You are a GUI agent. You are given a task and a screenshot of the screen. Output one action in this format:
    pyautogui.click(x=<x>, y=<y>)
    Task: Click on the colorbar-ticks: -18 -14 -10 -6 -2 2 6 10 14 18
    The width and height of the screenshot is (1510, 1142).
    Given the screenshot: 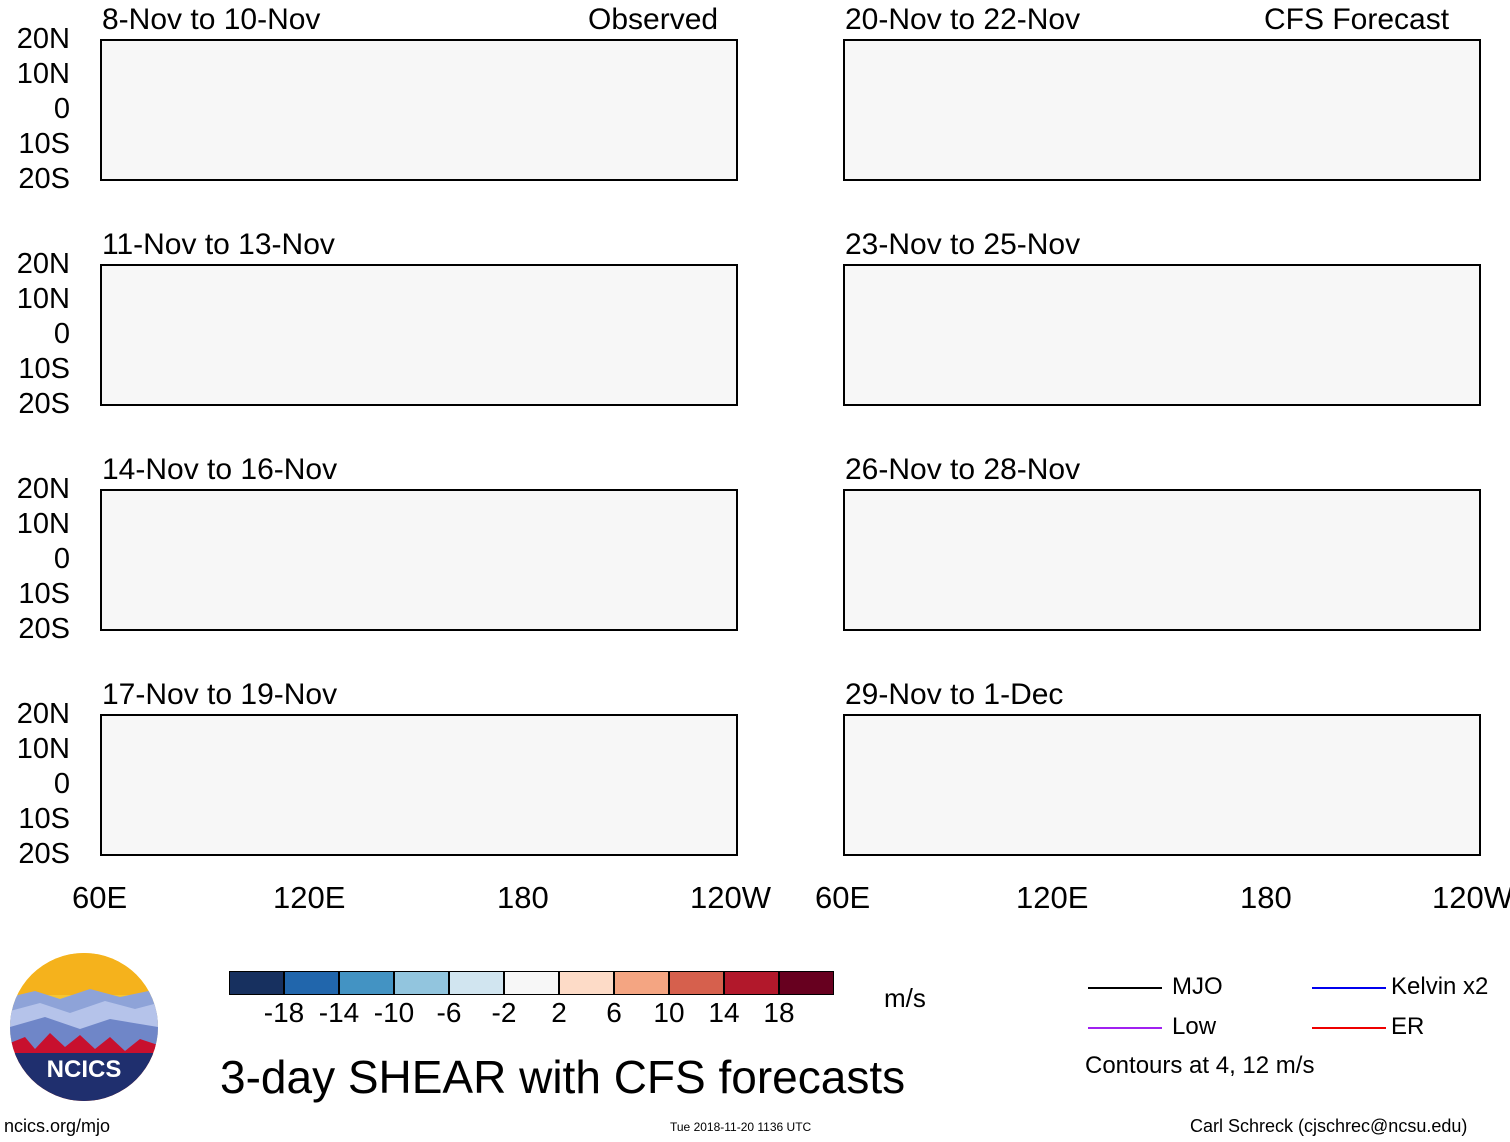 What is the action you would take?
    pyautogui.click(x=532, y=1014)
    